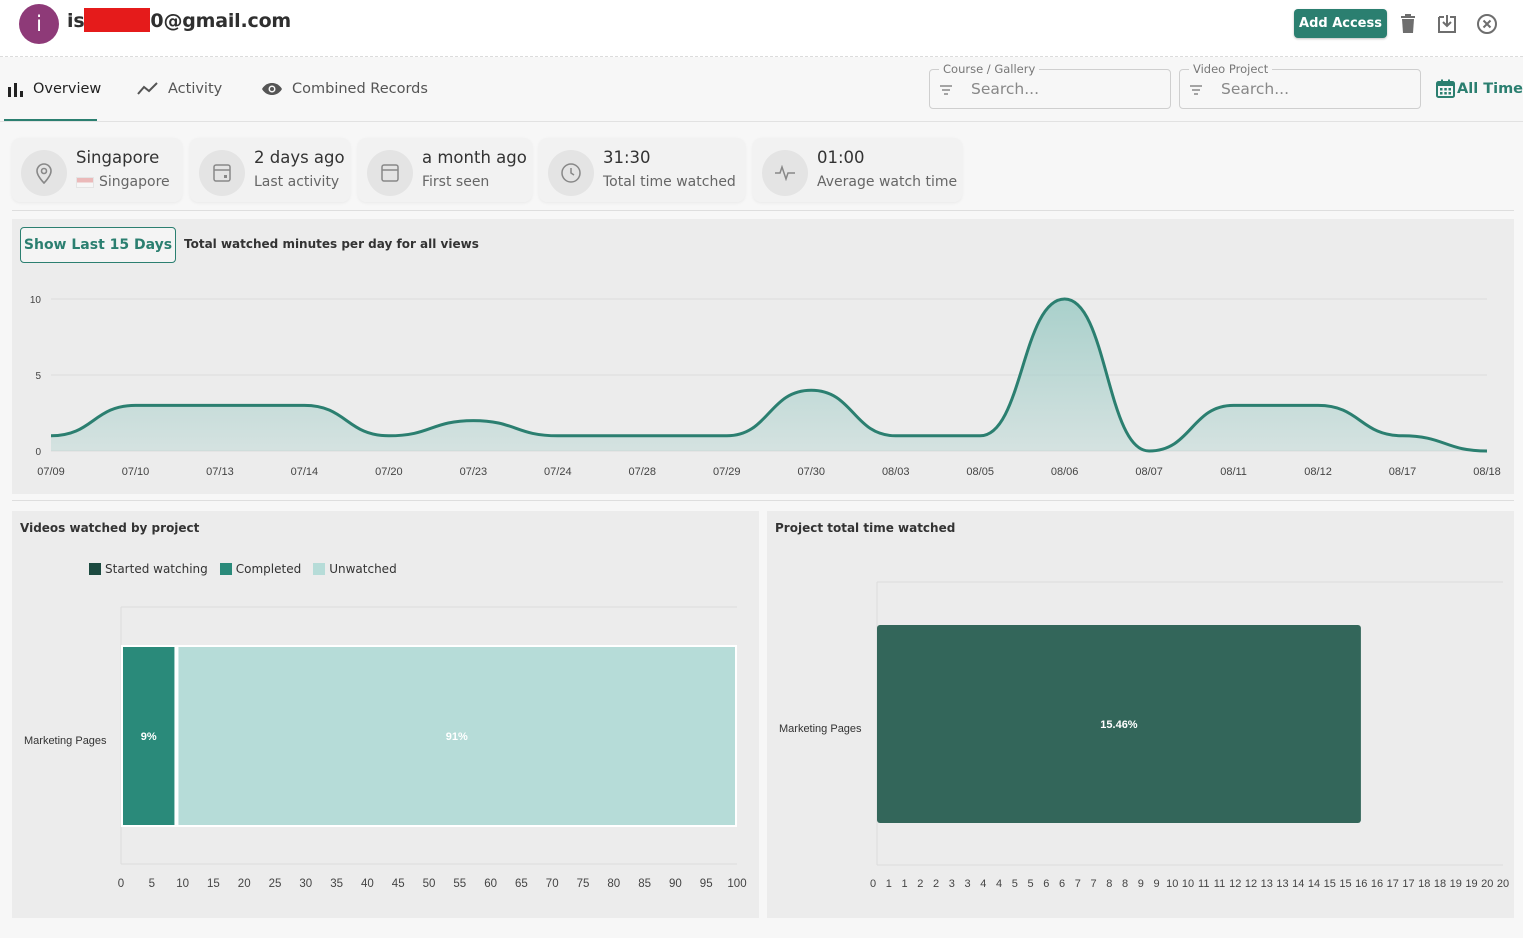 Image resolution: width=1523 pixels, height=938 pixels. I want to click on divider, so click(763, 500).